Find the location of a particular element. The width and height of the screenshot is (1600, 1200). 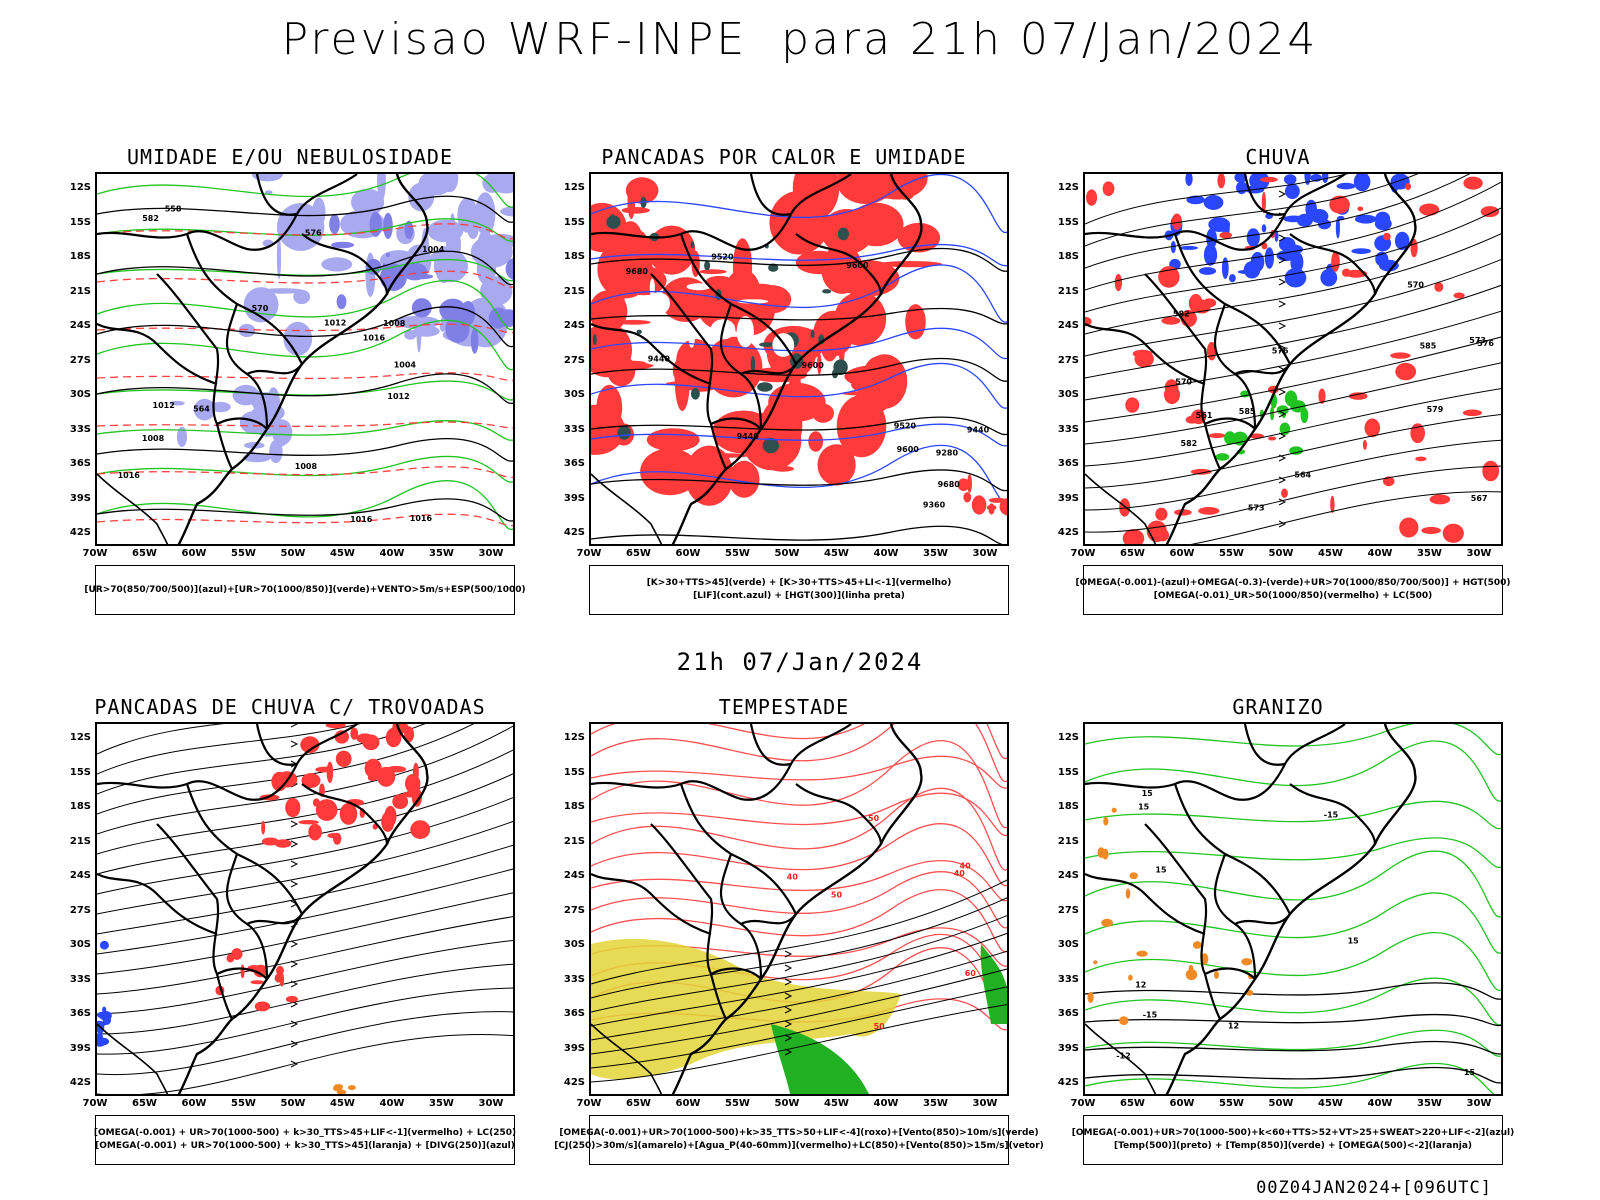

south-coast is located at coordinates (1121, 1058).